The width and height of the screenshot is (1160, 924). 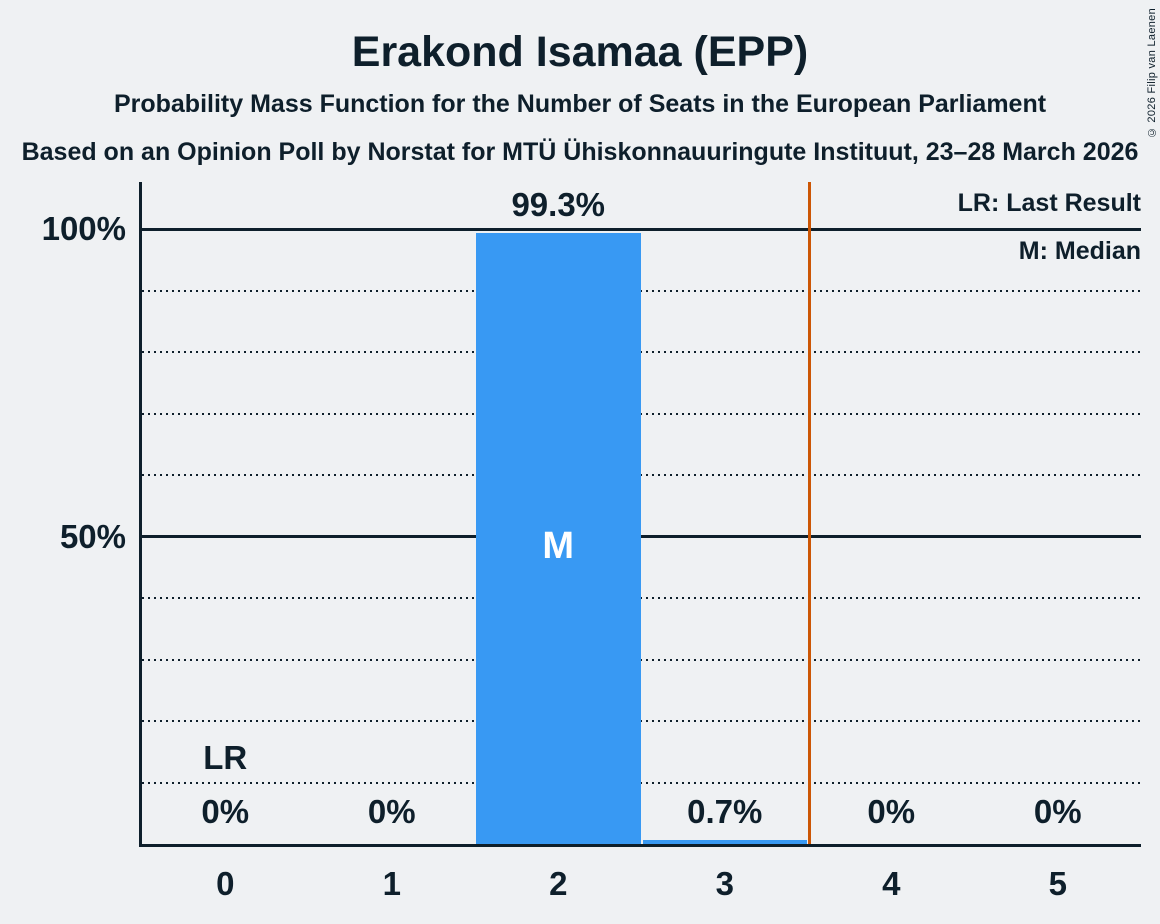 I want to click on seat-column-1: 0% 1, so click(x=392, y=542).